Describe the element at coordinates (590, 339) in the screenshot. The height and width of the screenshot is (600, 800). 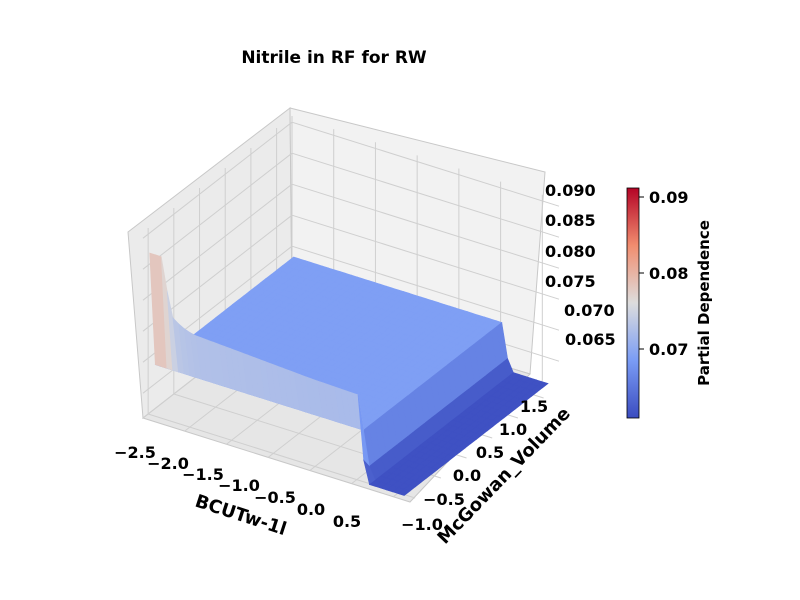
I see `z-tick-label: 0.065` at that location.